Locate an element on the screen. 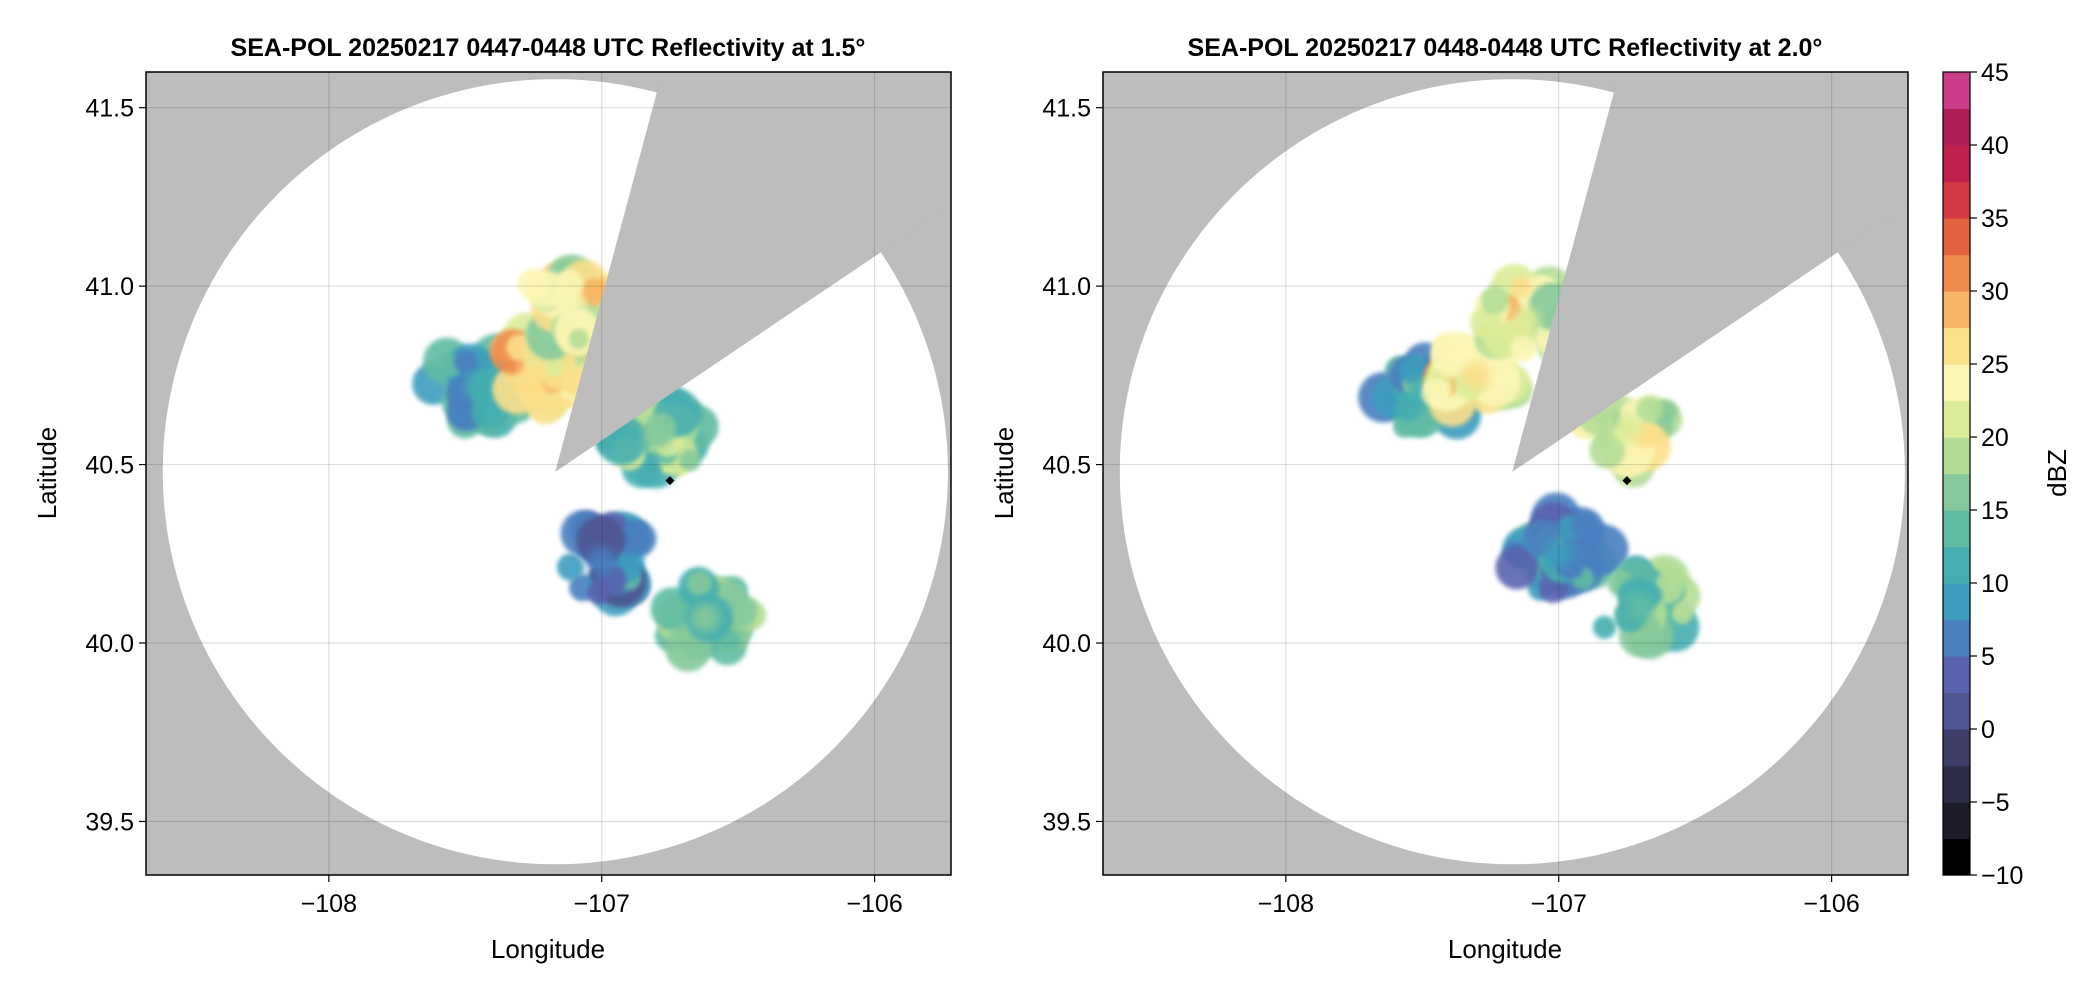 The image size is (2096, 990). colorbar-tick-label: 5 is located at coordinates (1988, 657).